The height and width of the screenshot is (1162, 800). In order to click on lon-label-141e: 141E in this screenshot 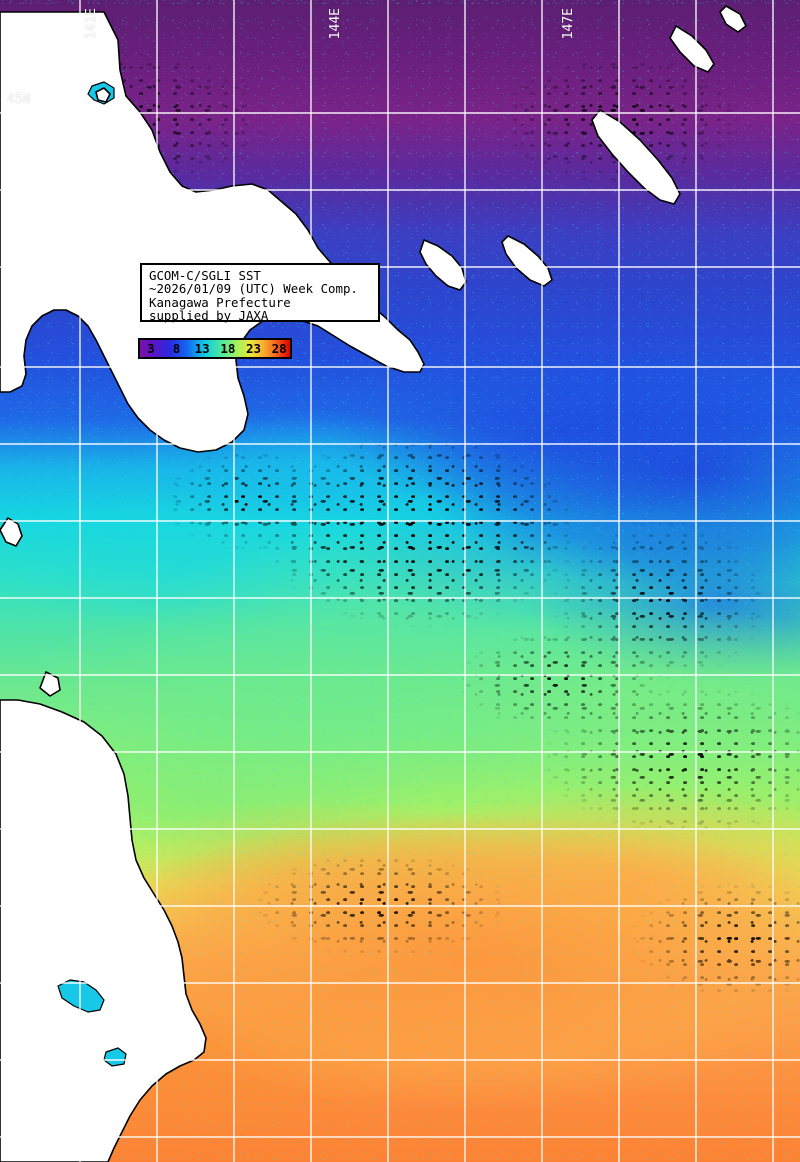, I will do `click(91, 24)`.